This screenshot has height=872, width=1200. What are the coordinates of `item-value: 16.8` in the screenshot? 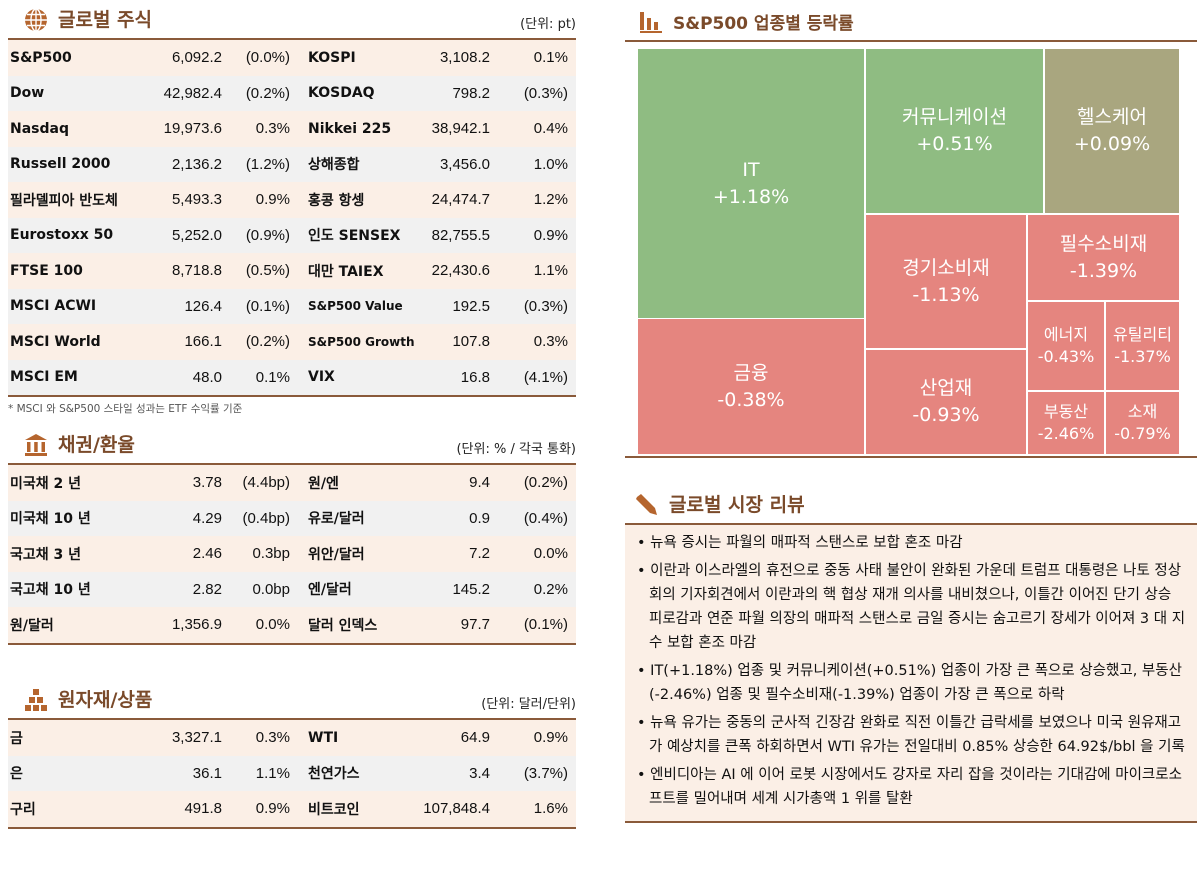 It's located at (475, 377).